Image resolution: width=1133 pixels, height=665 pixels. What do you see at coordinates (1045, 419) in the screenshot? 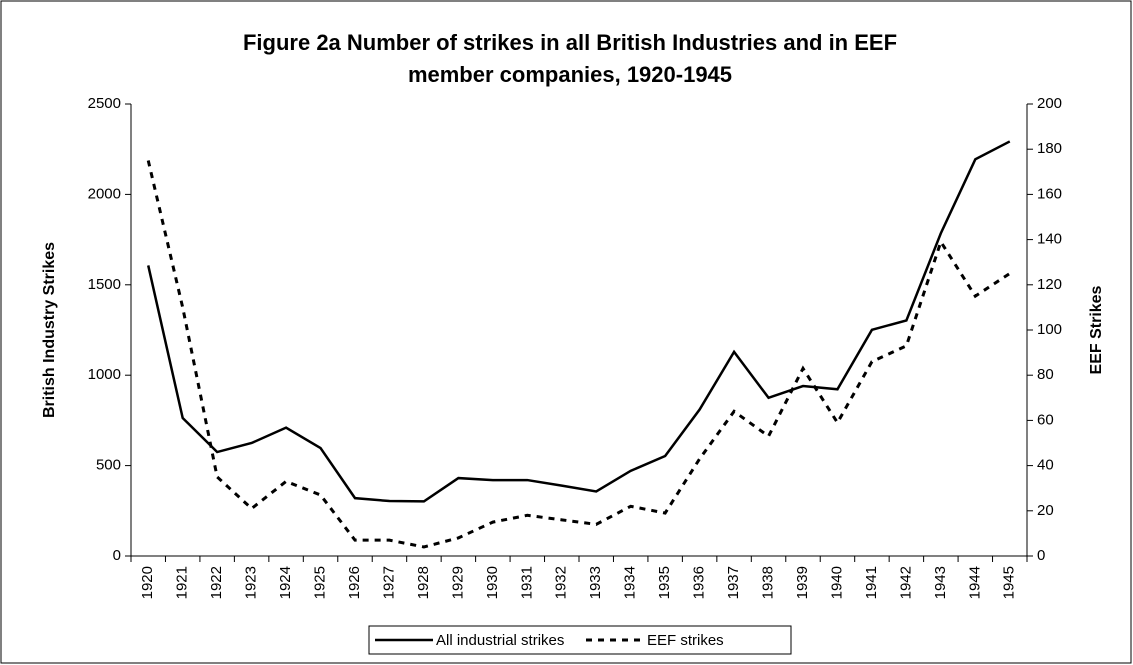
I see `y2-tick-label: 60` at bounding box center [1045, 419].